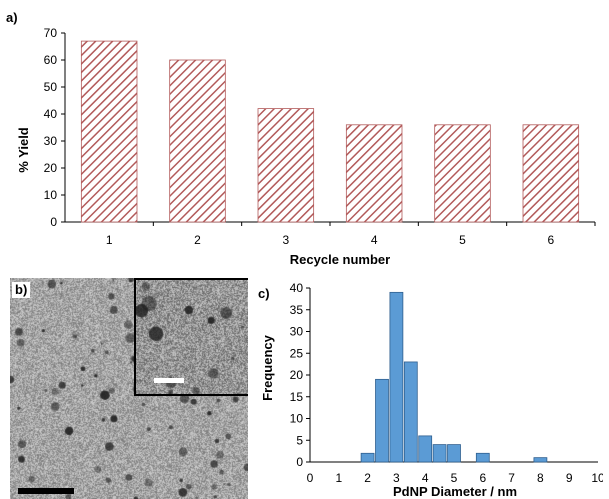 The width and height of the screenshot is (609, 499). I want to click on y-tick-label-a: 0, so click(53, 222).